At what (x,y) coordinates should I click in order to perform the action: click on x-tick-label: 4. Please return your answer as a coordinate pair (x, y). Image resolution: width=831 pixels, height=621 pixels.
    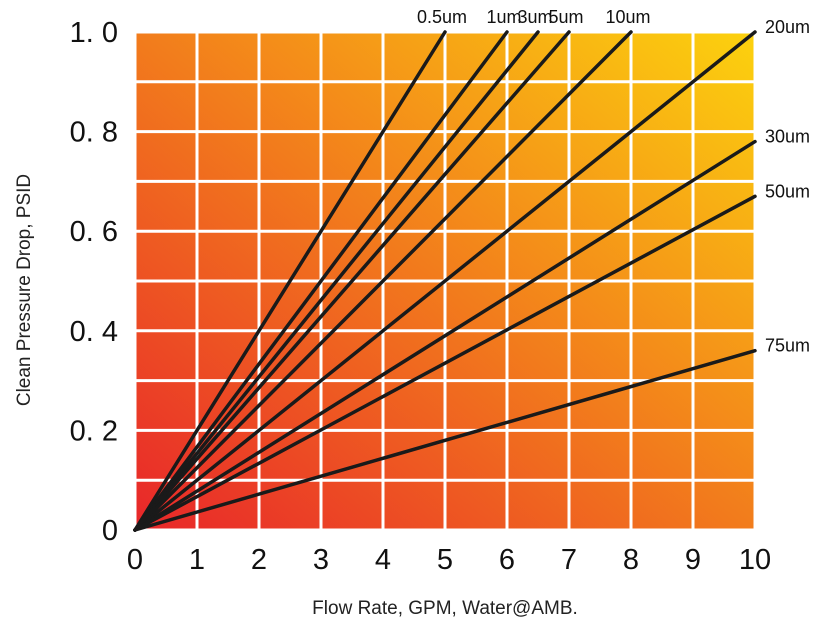
    Looking at the image, I should click on (383, 560).